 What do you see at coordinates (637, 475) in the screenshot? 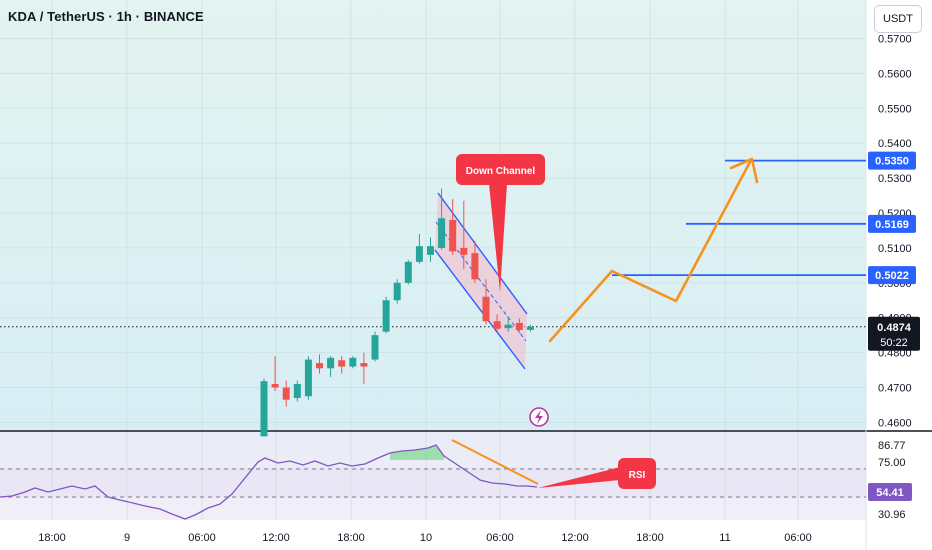
I see `rsi-callout-label: RSI` at bounding box center [637, 475].